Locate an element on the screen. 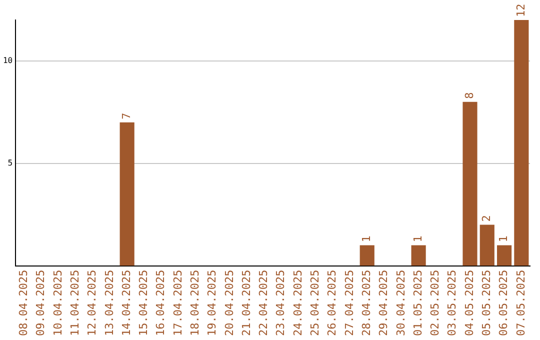 The height and width of the screenshot is (340, 540). x-tick-label: 16.04.2025 is located at coordinates (161, 303).